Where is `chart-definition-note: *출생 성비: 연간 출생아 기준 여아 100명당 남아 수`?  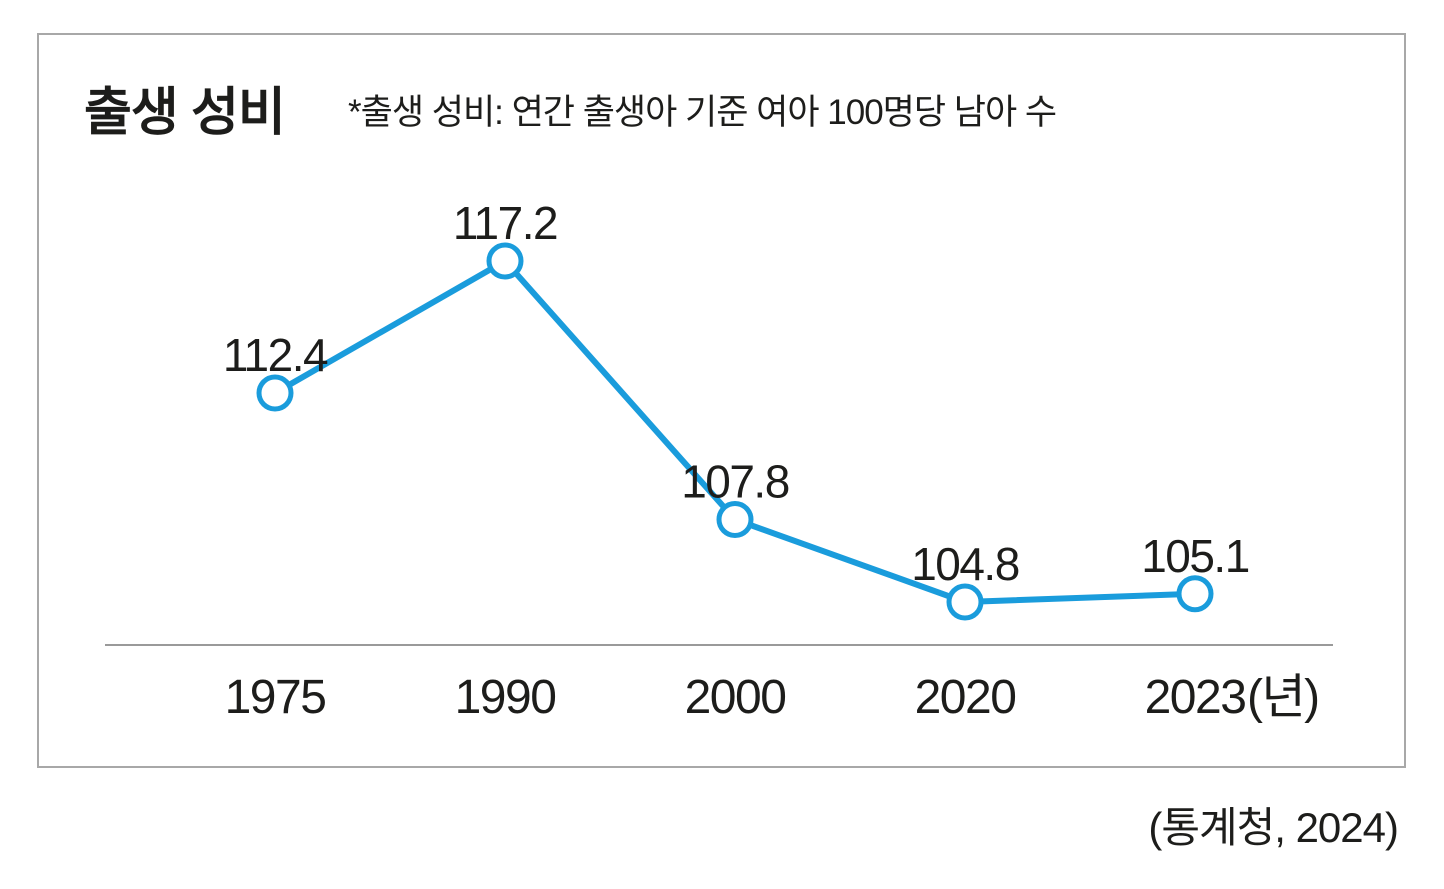
chart-definition-note: *출생 성비: 연간 출생아 기준 여아 100명당 남아 수 is located at coordinates (702, 112).